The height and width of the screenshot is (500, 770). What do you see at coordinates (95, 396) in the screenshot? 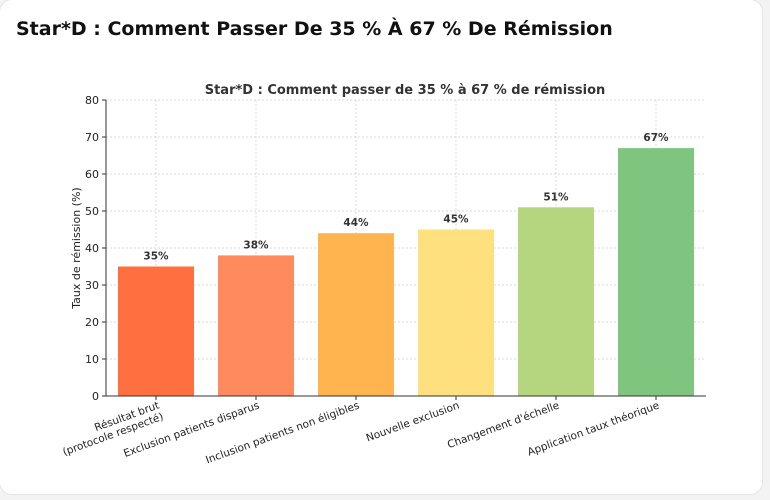
I see `y-tick-label: 0` at bounding box center [95, 396].